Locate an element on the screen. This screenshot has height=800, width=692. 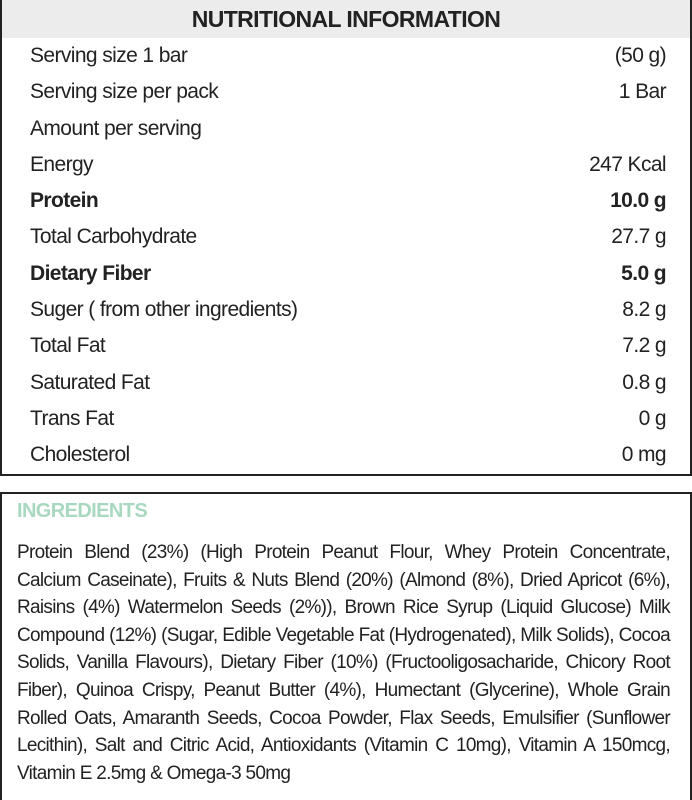
nutrient-value: 0 mg is located at coordinates (644, 455).